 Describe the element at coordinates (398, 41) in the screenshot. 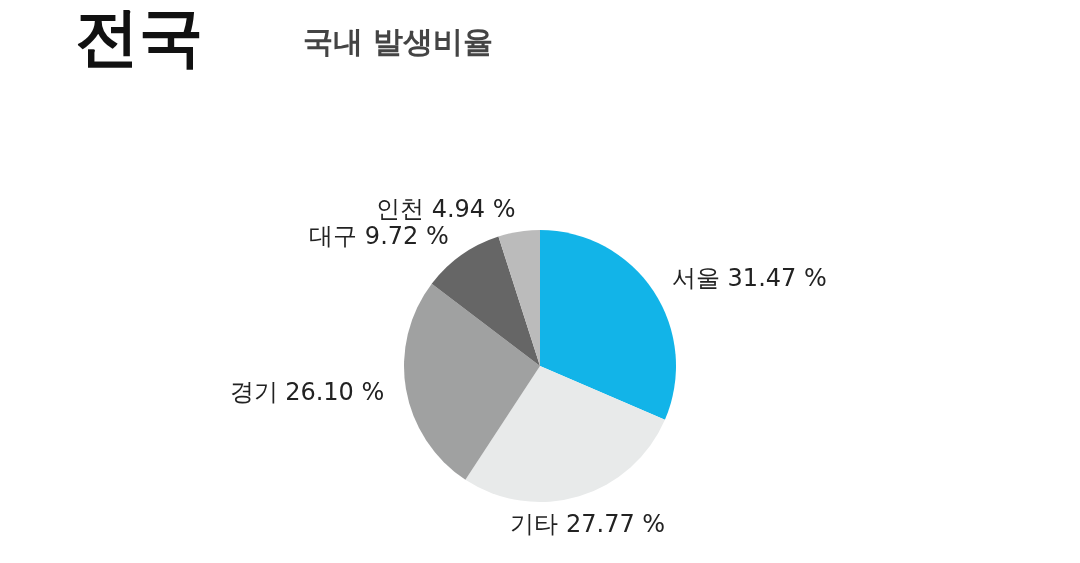

I see `chart-subtitle: 국내 발생비율` at that location.